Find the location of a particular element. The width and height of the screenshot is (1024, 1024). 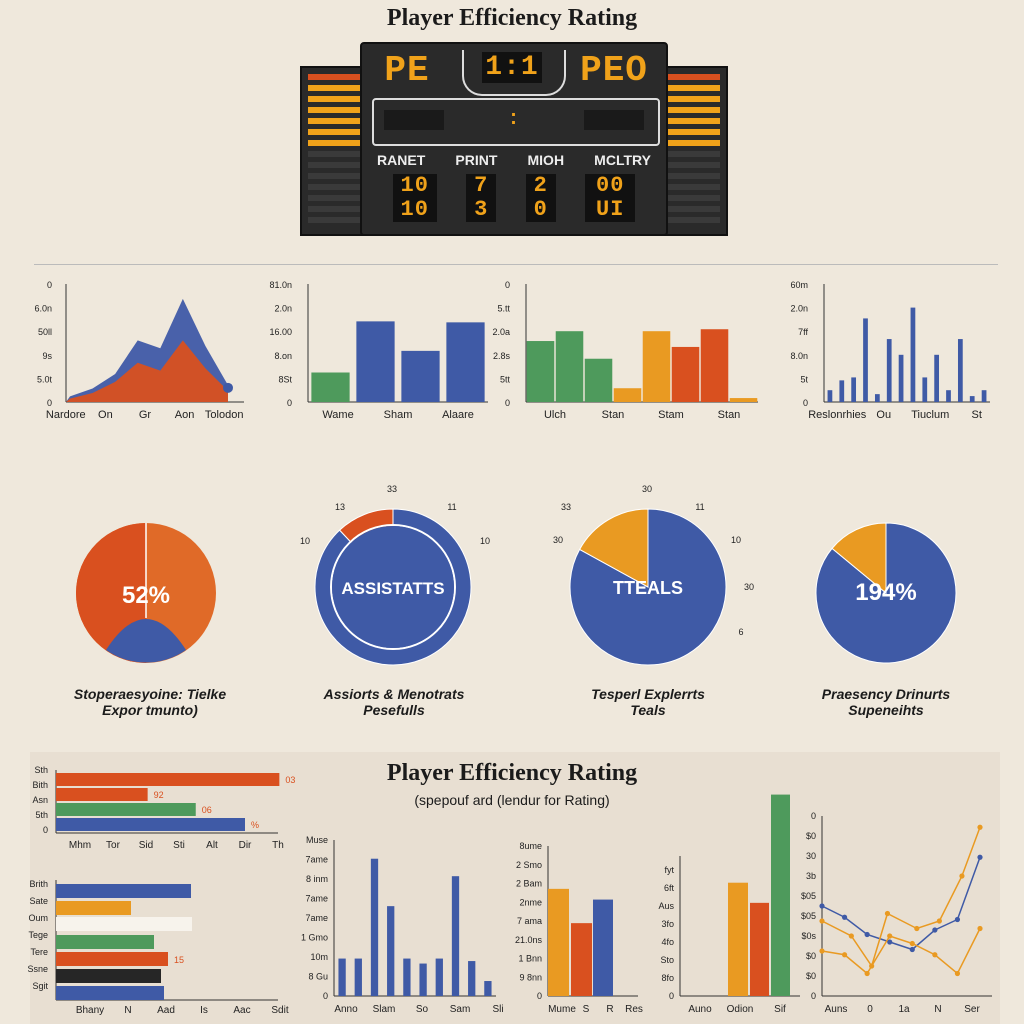

x-tick-label: 0 is located at coordinates (870, 1009).